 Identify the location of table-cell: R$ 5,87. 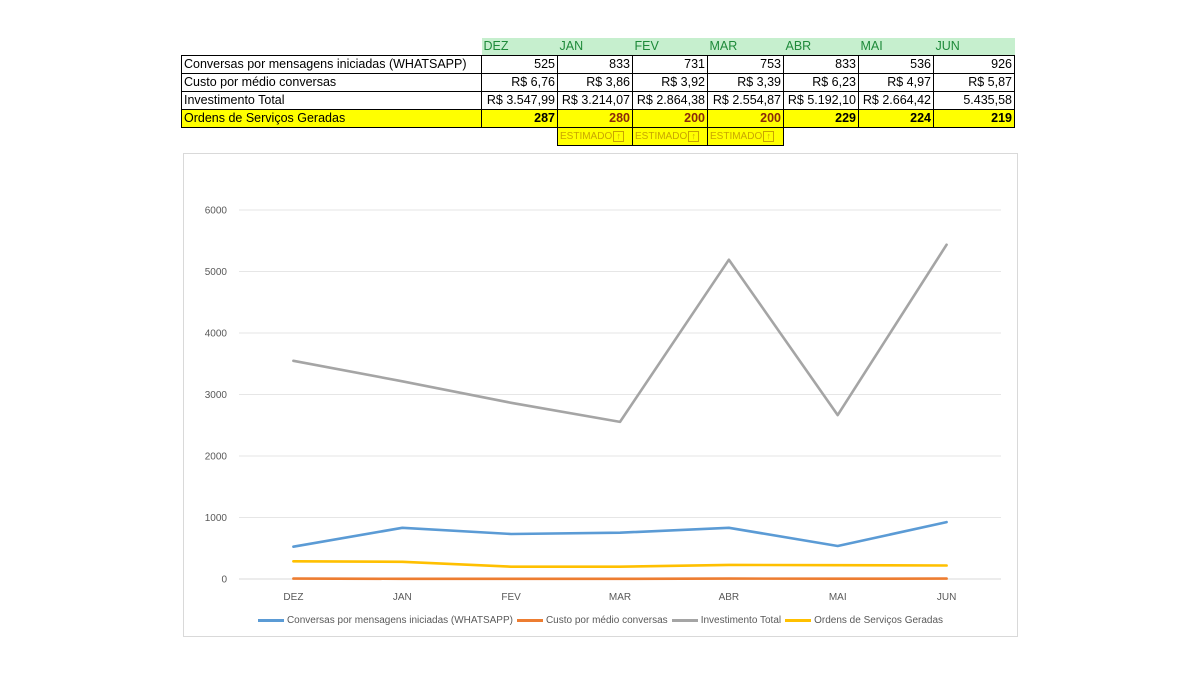
(974, 82).